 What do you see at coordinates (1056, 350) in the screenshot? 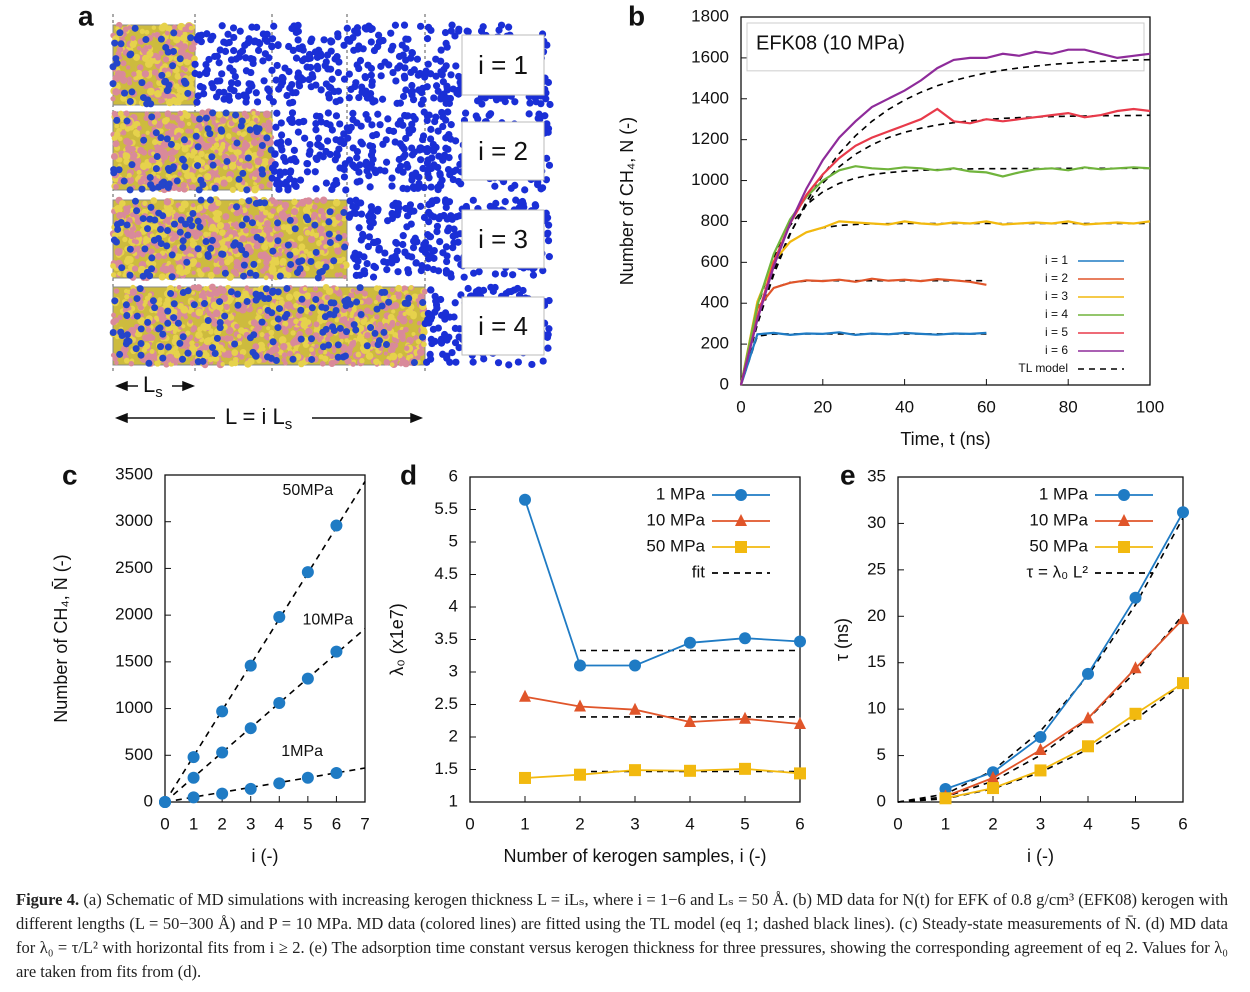
I see `legend-label: i = 6` at bounding box center [1056, 350].